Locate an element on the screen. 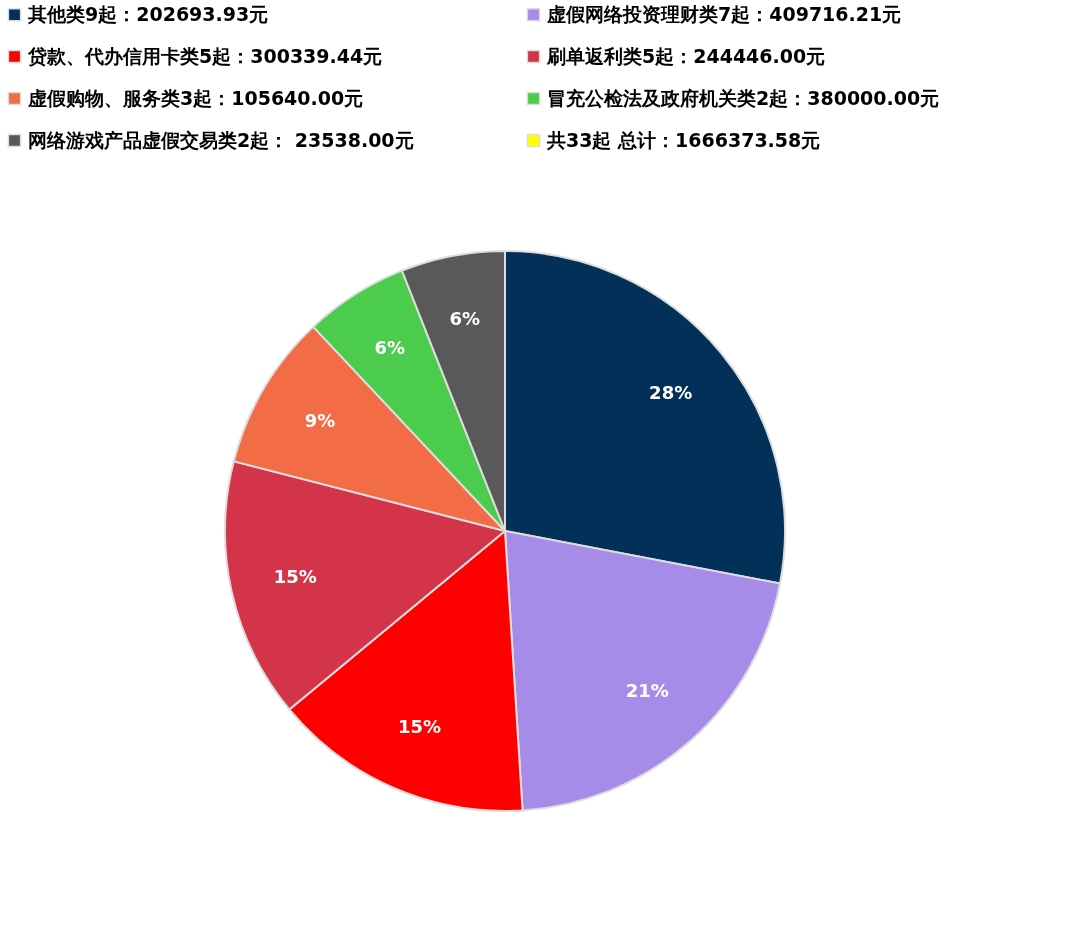 The height and width of the screenshot is (938, 1080). data-label: 21% is located at coordinates (647, 691).